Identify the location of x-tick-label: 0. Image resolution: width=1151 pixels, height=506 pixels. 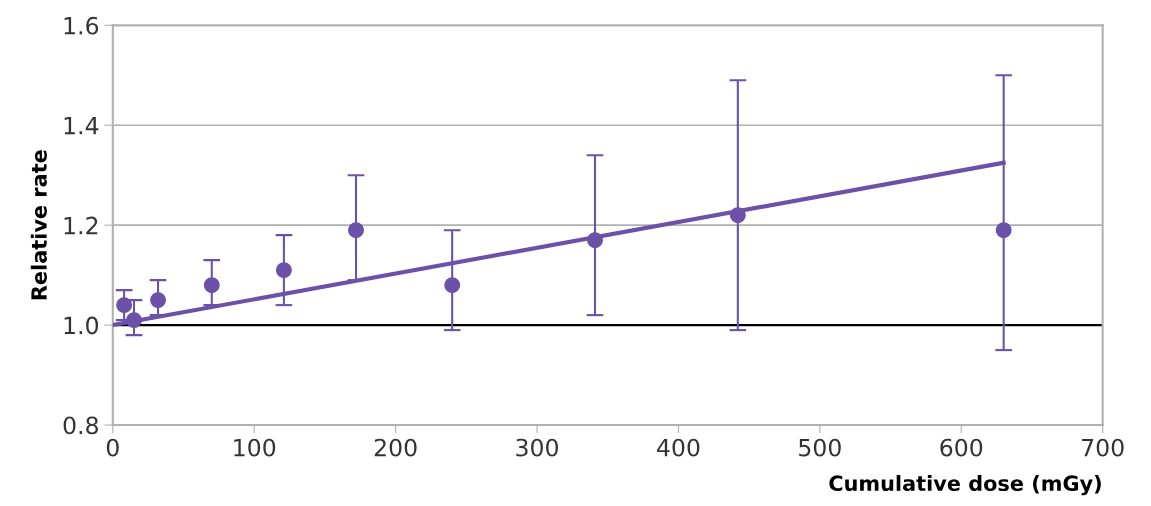
(112, 447).